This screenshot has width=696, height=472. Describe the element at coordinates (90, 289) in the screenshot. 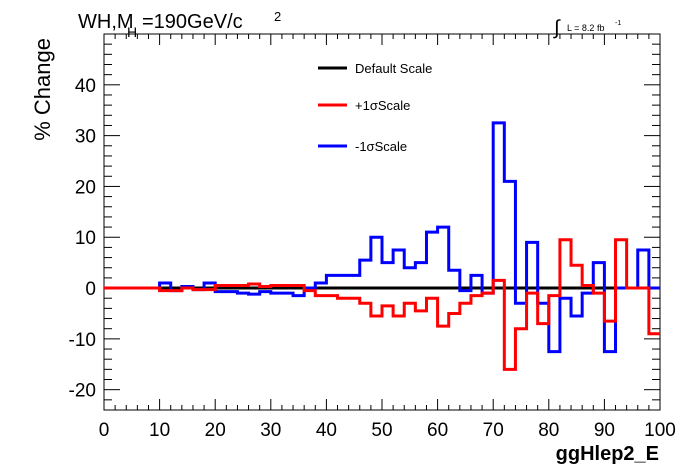

I see `y-tick-label: 0` at that location.